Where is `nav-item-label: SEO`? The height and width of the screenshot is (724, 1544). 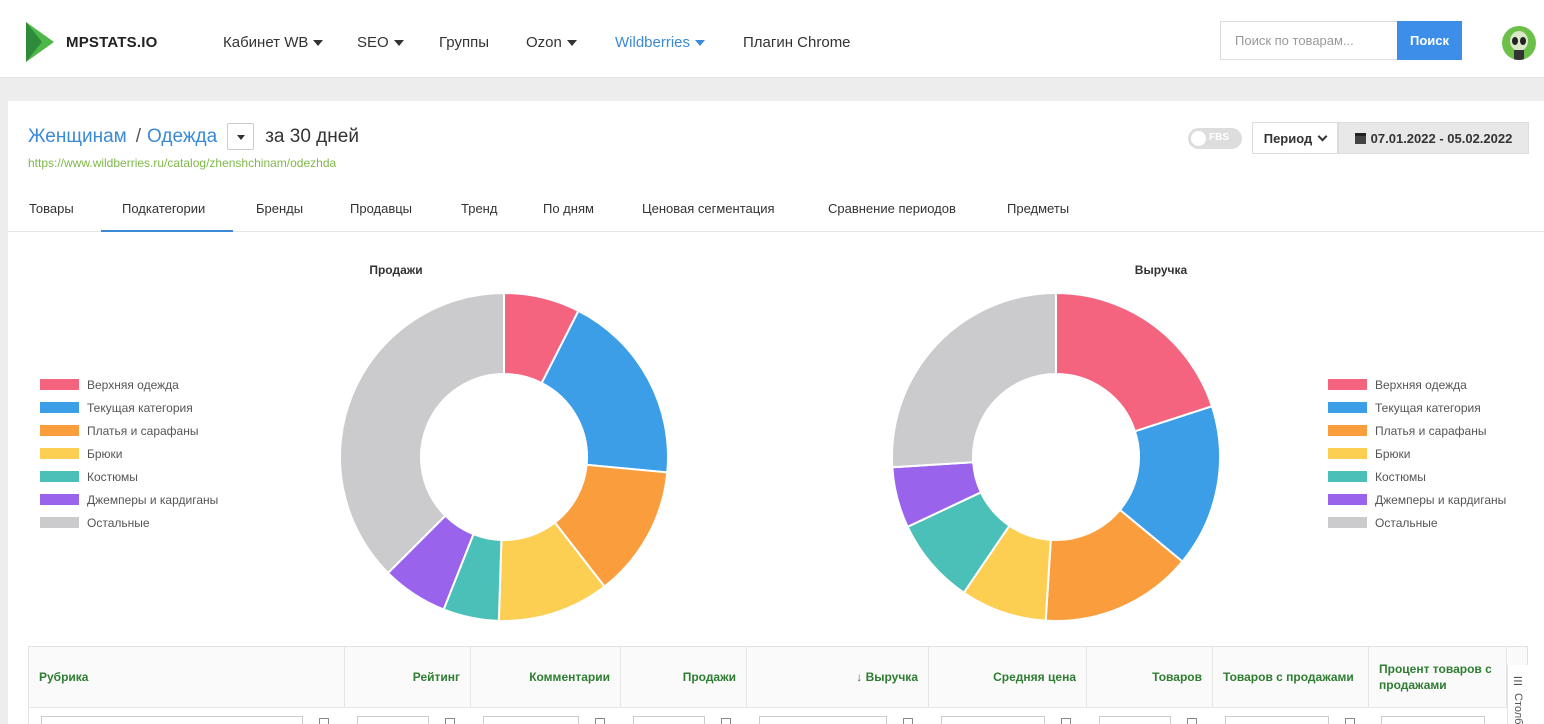
nav-item-label: SEO is located at coordinates (373, 42).